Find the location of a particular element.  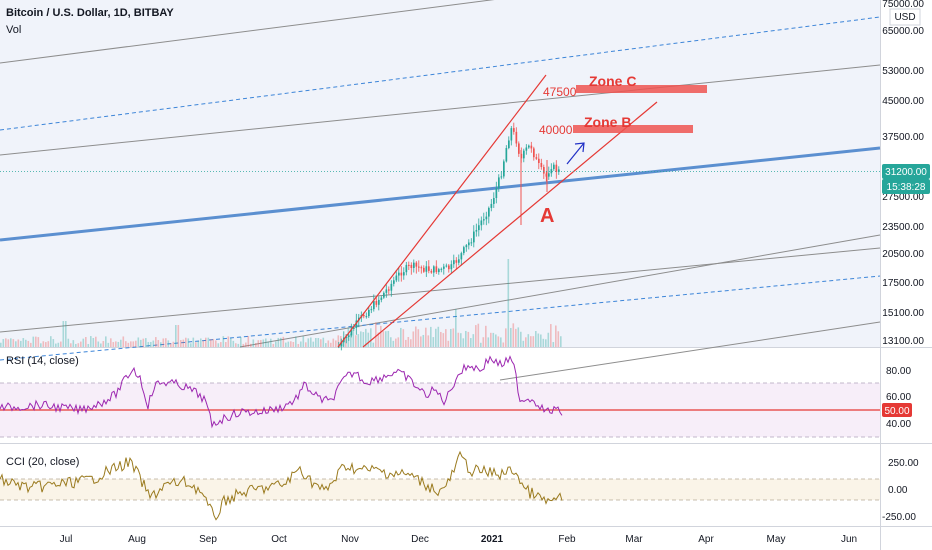

cci-ticks: 250.00 0.00 -250.00 is located at coordinates (900, 490).